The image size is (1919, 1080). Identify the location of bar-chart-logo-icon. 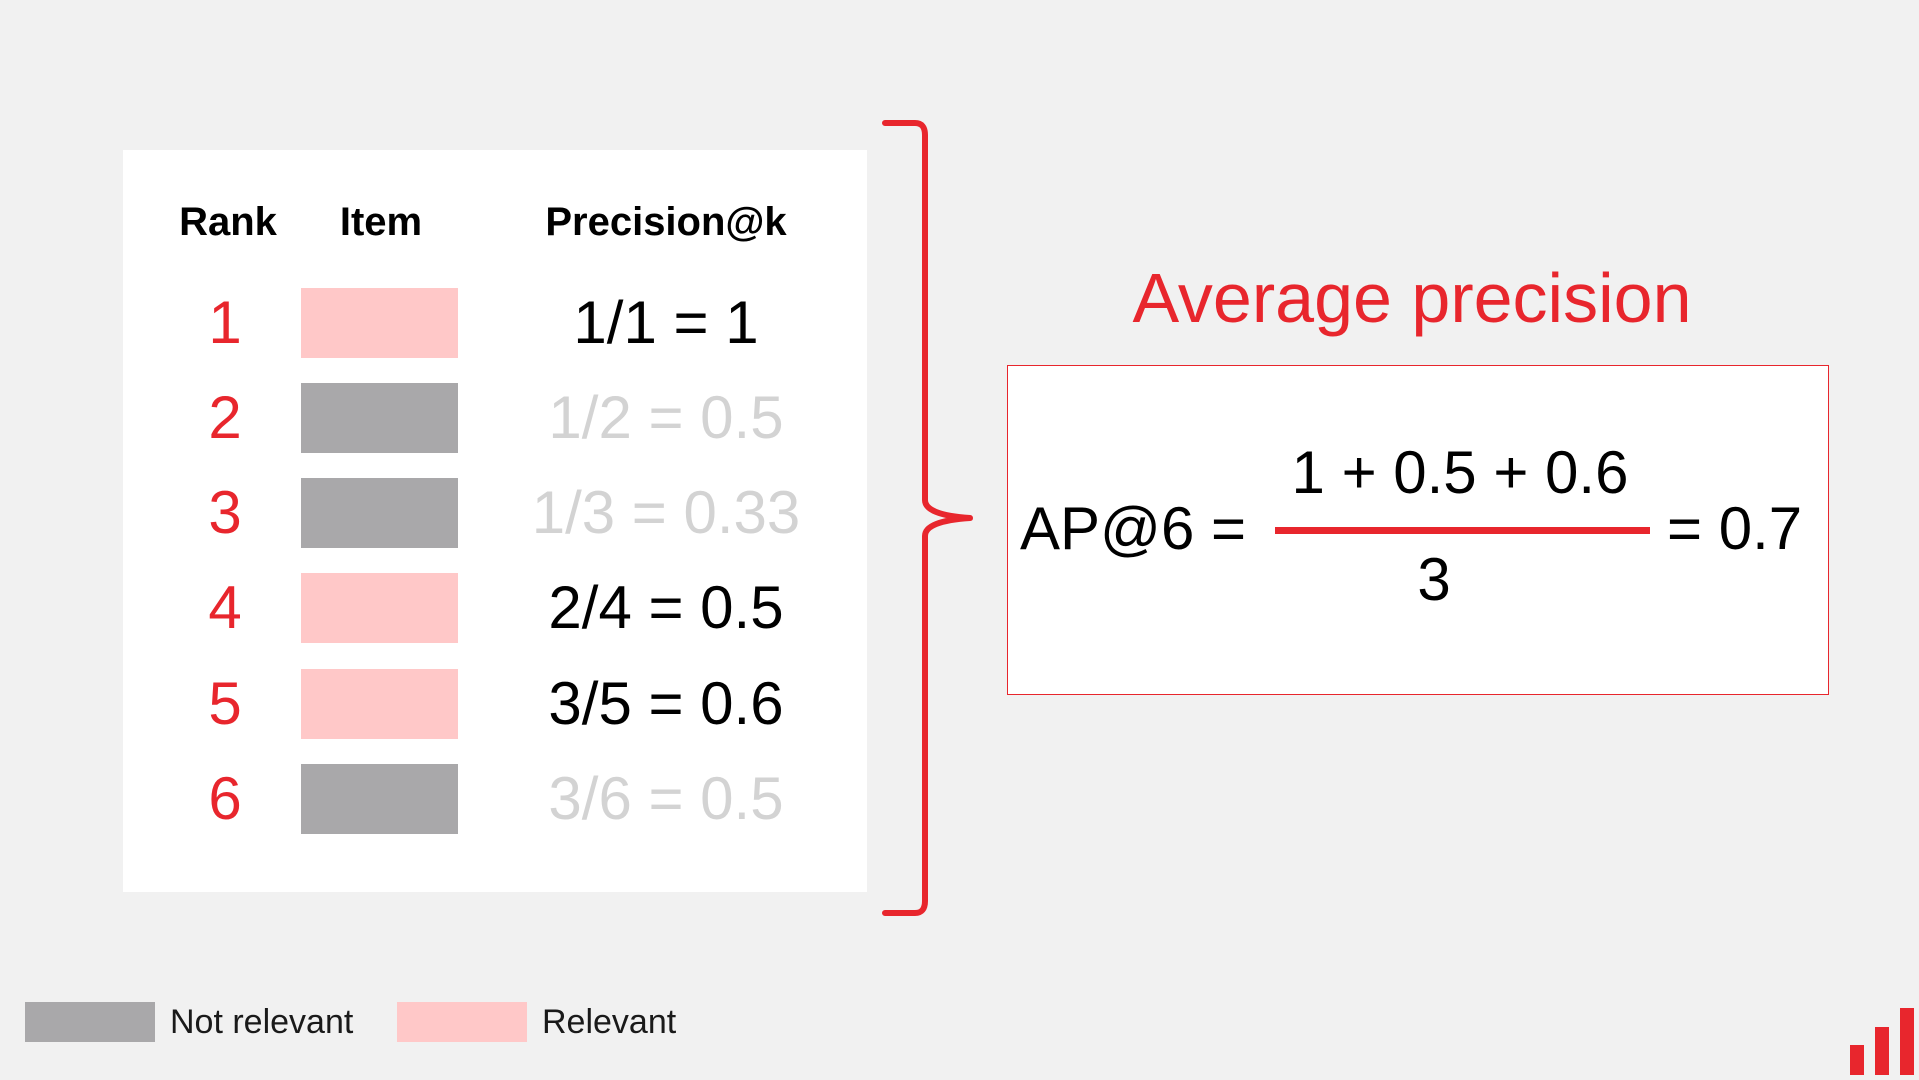
(1882, 1041).